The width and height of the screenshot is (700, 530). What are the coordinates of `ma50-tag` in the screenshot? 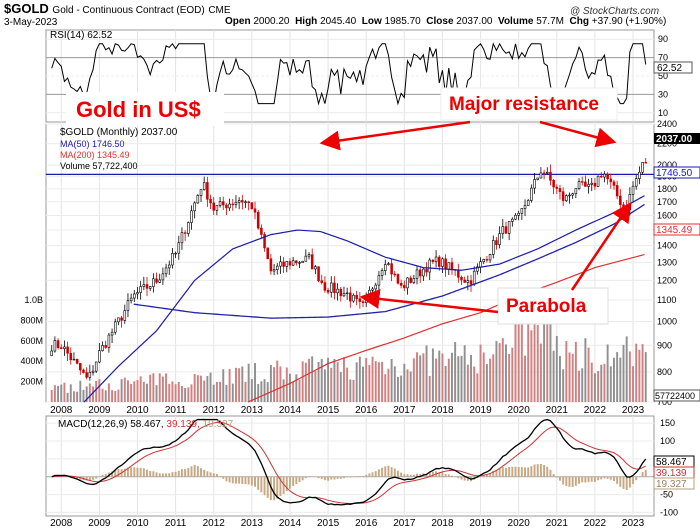 It's located at (676, 172).